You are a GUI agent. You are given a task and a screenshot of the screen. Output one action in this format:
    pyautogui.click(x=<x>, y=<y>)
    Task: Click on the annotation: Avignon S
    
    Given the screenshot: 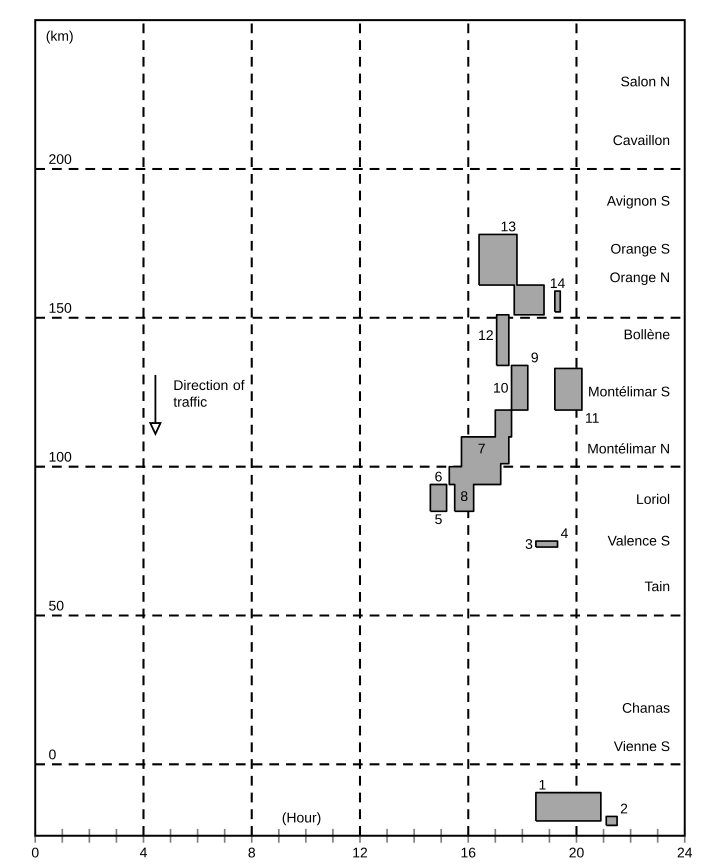 What is the action you would take?
    pyautogui.click(x=638, y=202)
    